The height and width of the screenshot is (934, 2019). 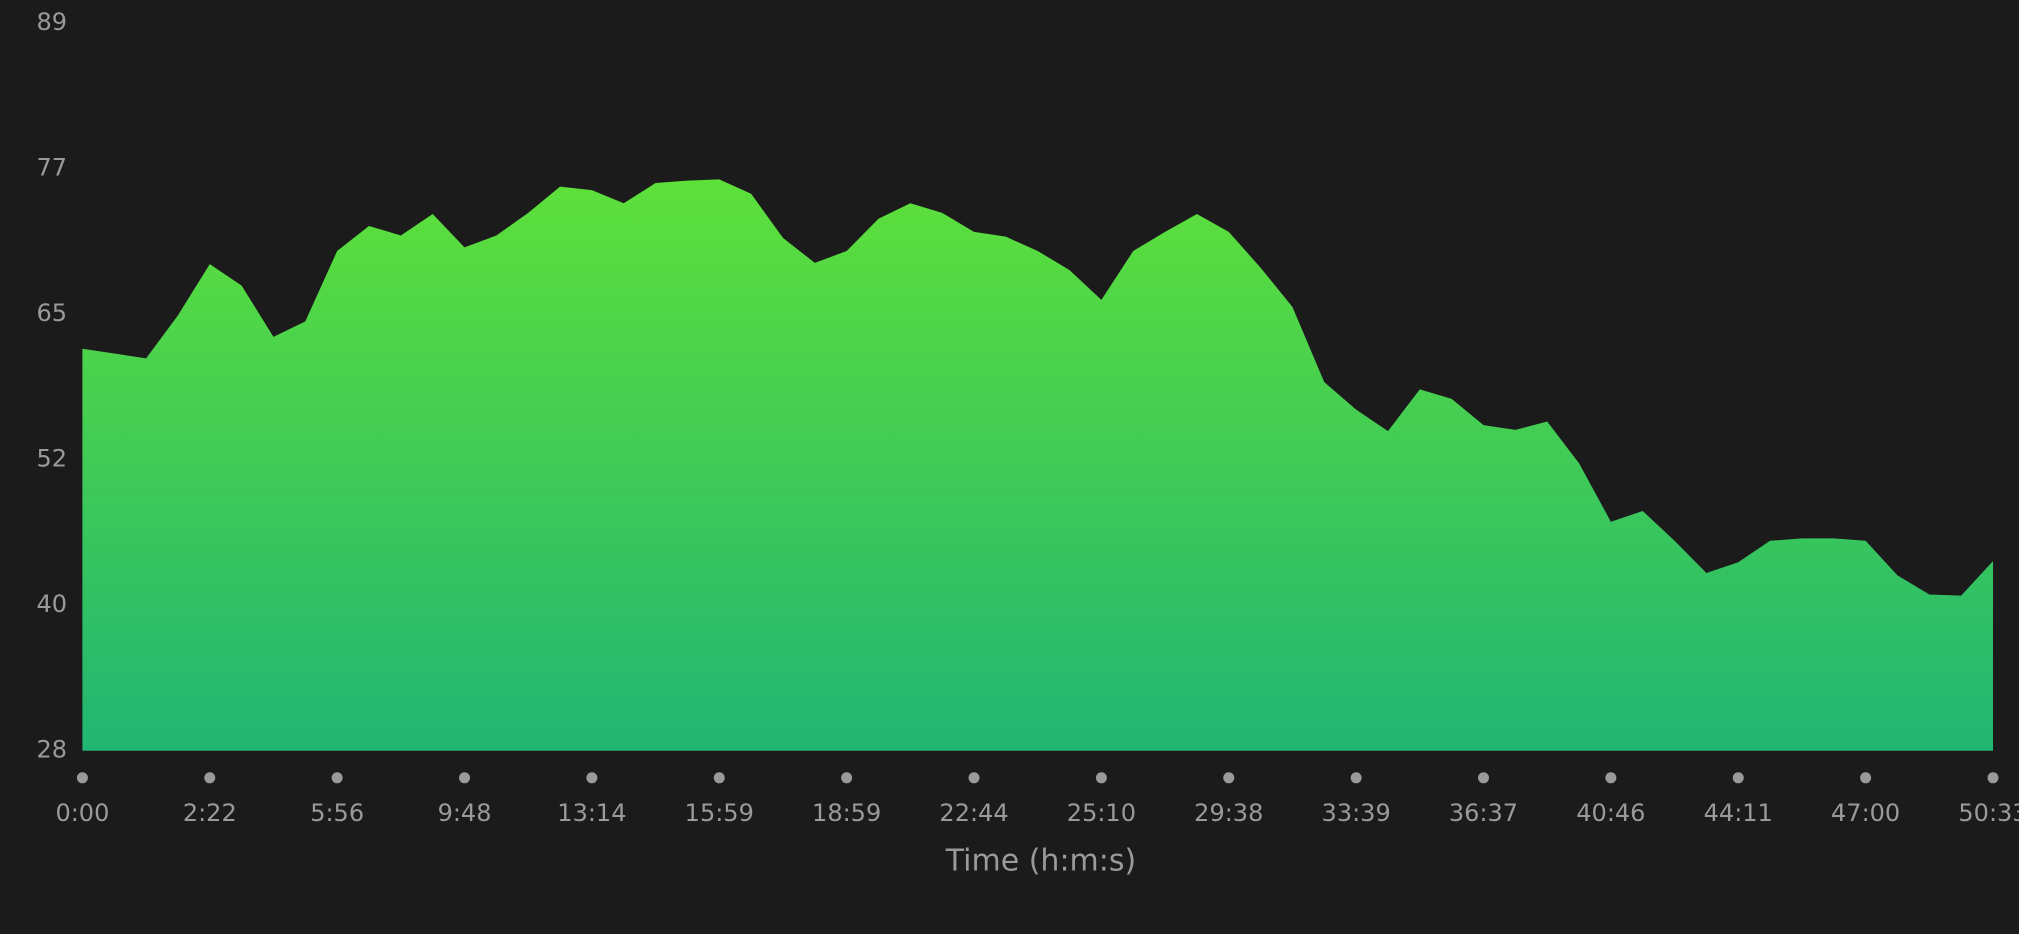 I want to click on x-axis-title: Time (h:m:s), so click(x=1040, y=861).